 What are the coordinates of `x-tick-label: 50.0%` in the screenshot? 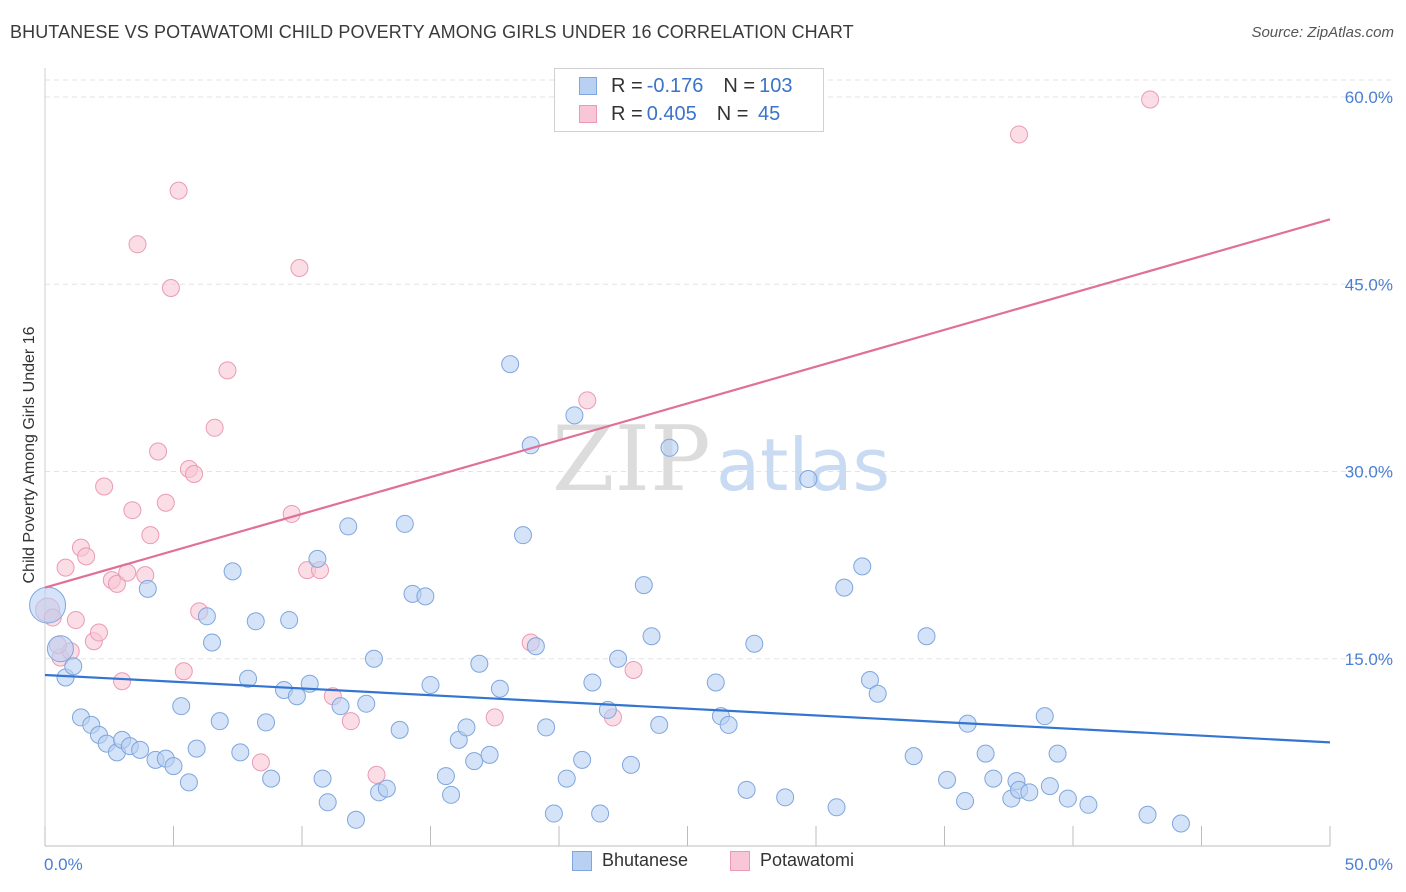 It's located at (1369, 864).